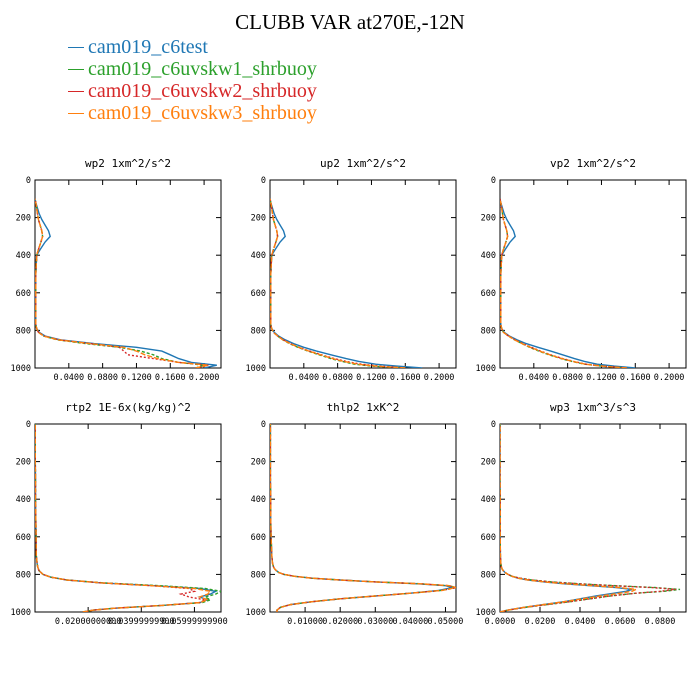 This screenshot has height=700, width=700. I want to click on legend-item: cam019_c6uvskw2_shrbuoy, so click(192, 91).